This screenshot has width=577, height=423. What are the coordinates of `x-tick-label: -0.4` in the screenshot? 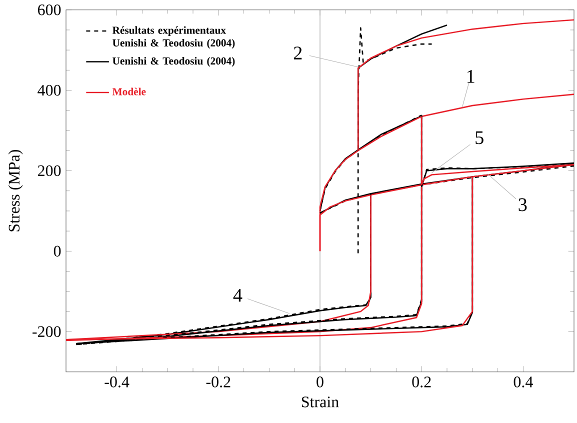 It's located at (117, 382).